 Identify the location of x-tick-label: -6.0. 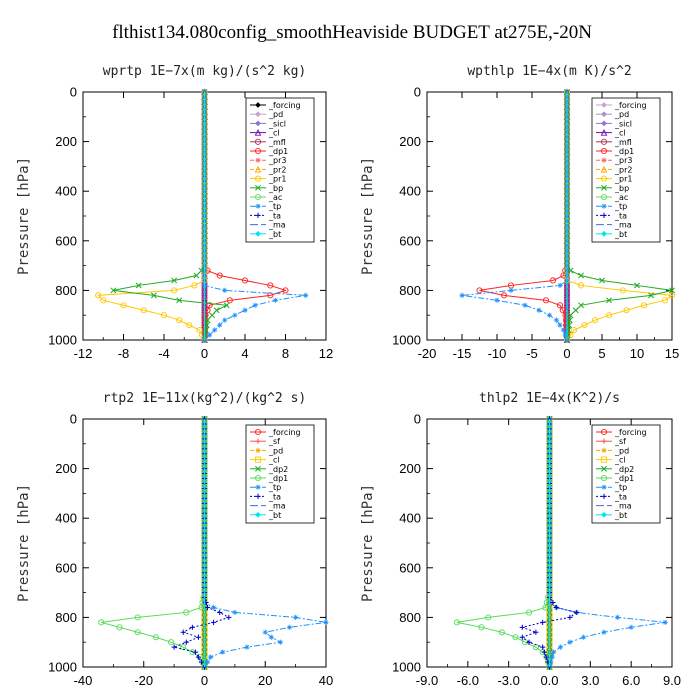
(468, 680).